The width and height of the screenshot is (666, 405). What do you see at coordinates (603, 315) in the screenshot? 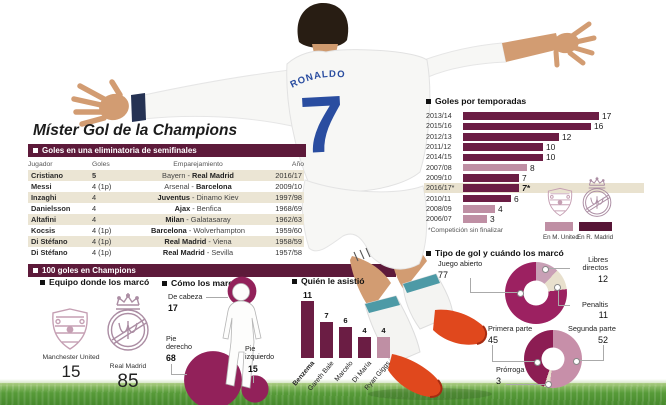
I see `value-penaltis: 11` at bounding box center [603, 315].